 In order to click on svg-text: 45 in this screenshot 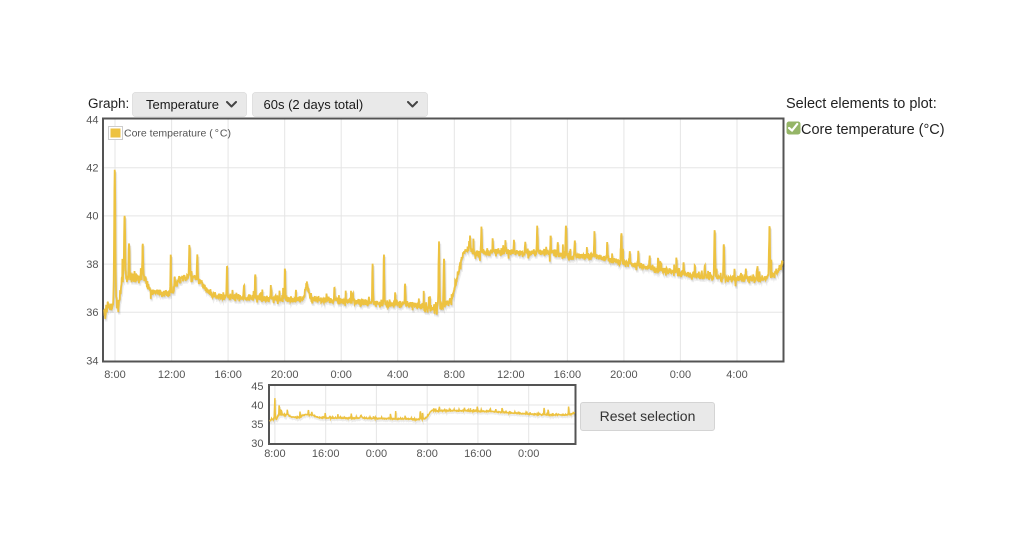, I will do `click(257, 387)`.